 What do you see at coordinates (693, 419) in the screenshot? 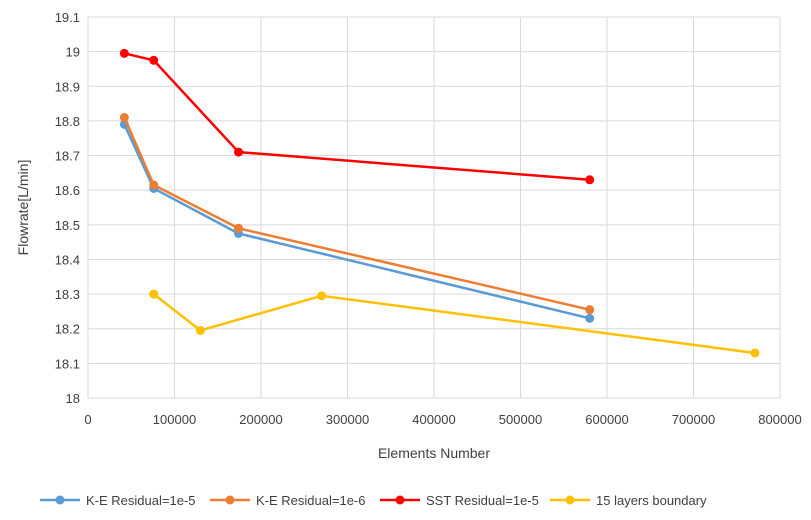
I see `x-tick-label: 700000` at bounding box center [693, 419].